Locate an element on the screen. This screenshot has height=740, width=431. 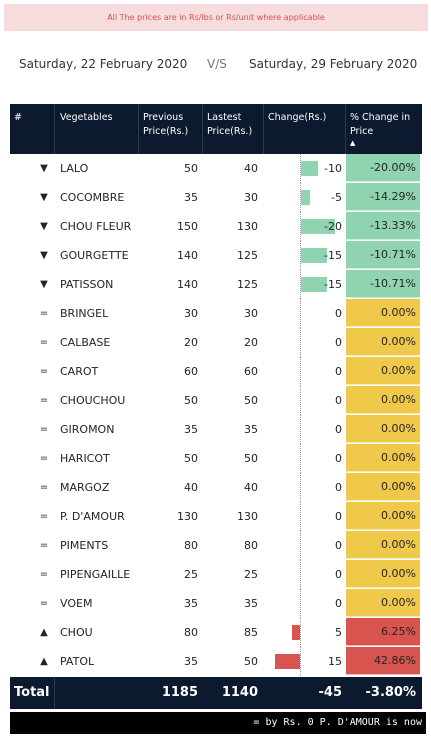
header-previous-price: Previous Price(Rs.) is located at coordinates (166, 124).